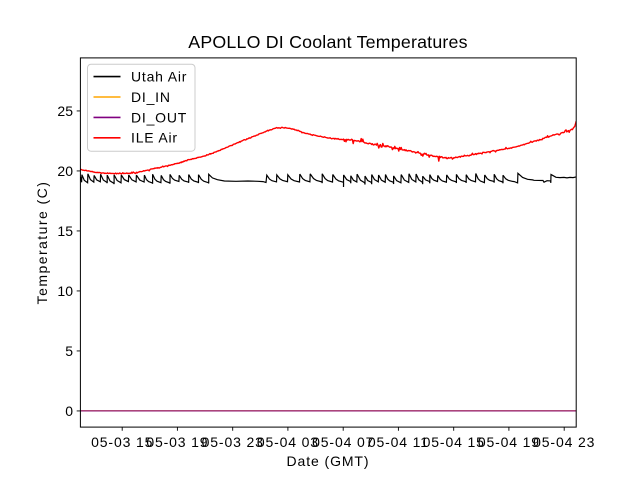 The image size is (640, 480). What do you see at coordinates (327, 42) in the screenshot?
I see `svg-text: APOLLO DI Coolant Temperatures` at bounding box center [327, 42].